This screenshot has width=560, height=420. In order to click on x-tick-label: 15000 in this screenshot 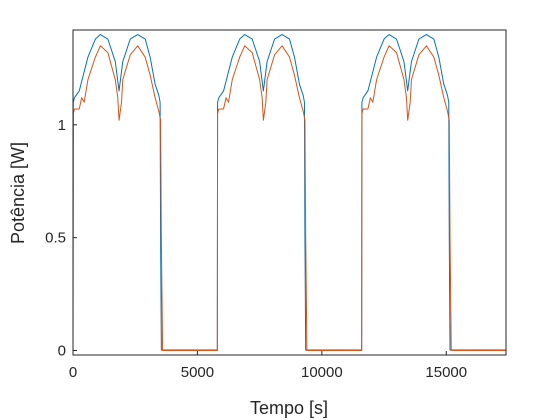, I will do `click(446, 372)`.